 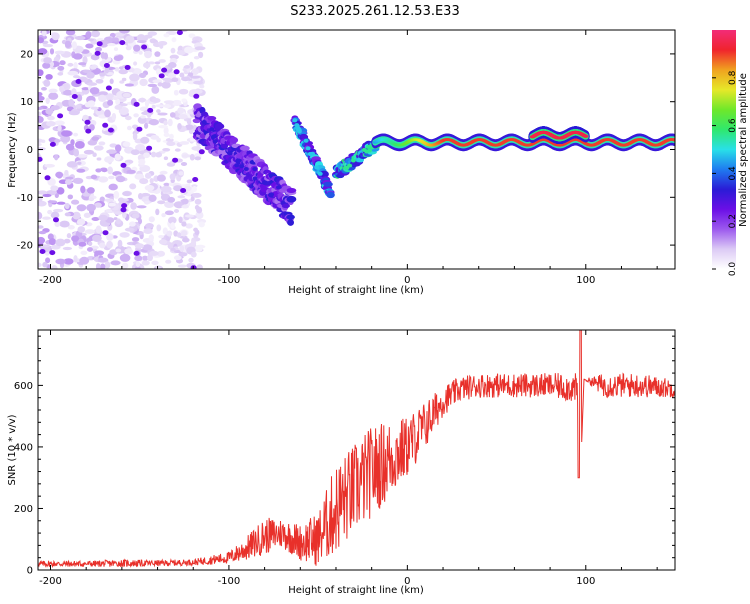 What do you see at coordinates (407, 280) in the screenshot?
I see `spectrogram-x-tick-label: 0` at bounding box center [407, 280].